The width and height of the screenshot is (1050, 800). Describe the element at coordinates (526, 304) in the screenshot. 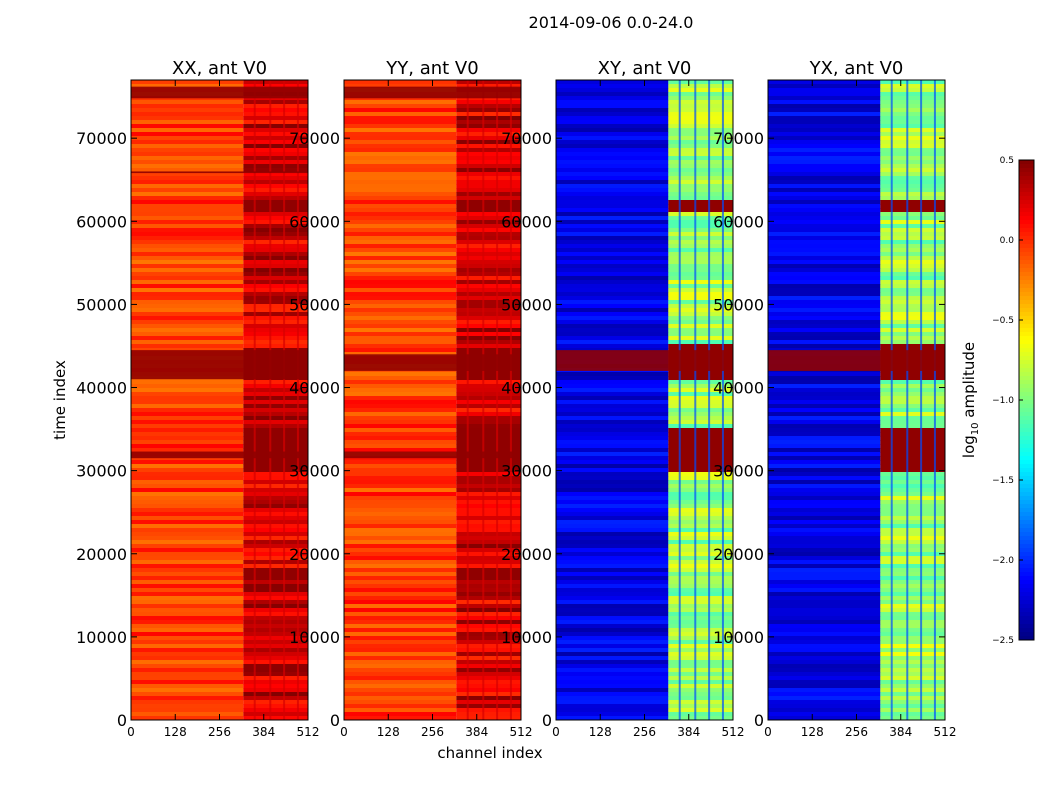

I see `y-tick-label: 50000` at that location.